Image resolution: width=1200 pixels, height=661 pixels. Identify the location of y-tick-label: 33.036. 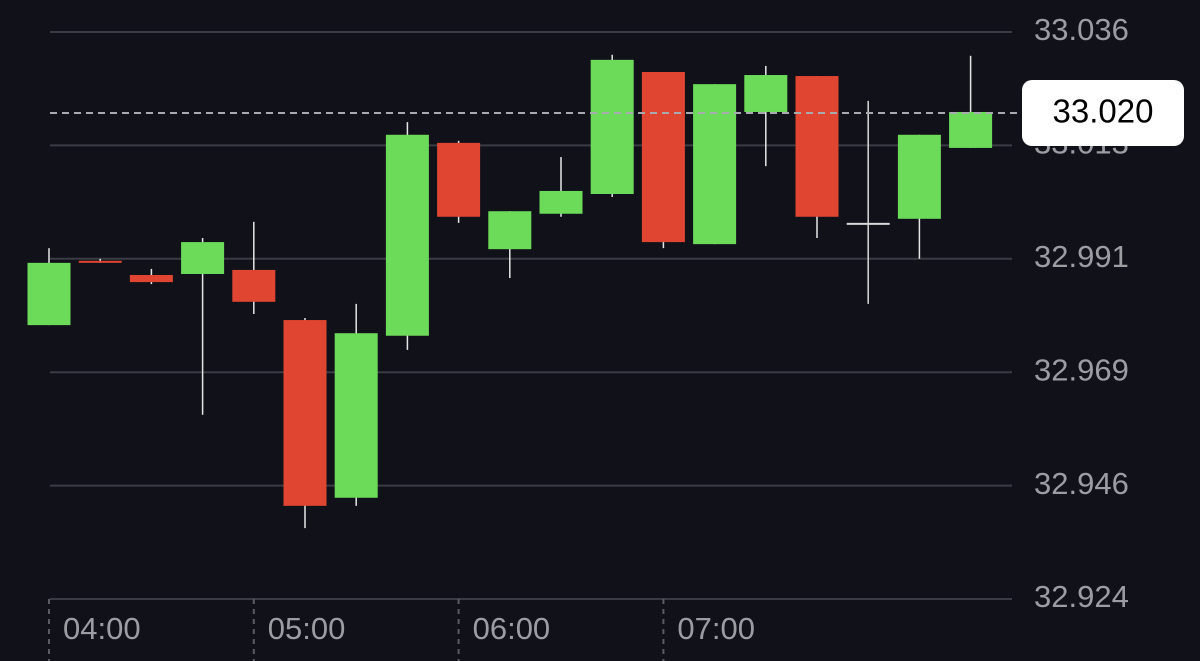
(1081, 29).